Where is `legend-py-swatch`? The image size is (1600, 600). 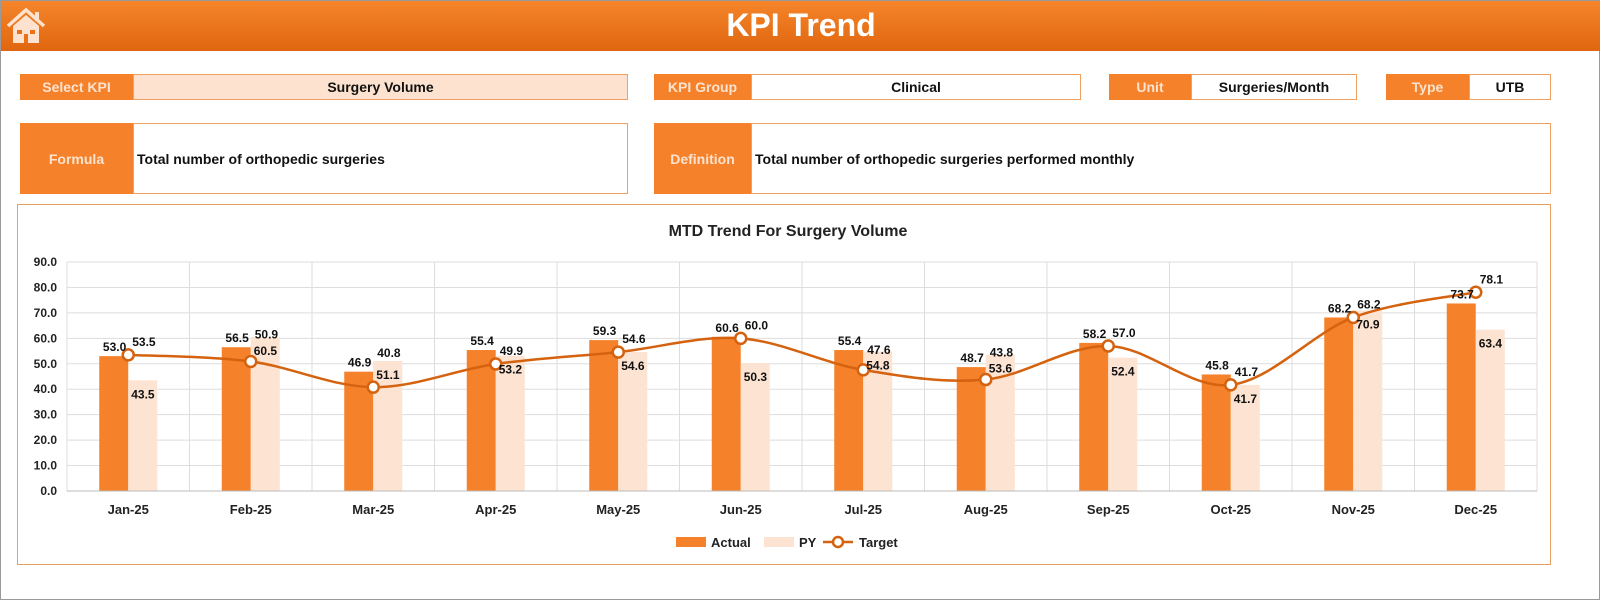
legend-py-swatch is located at coordinates (779, 542).